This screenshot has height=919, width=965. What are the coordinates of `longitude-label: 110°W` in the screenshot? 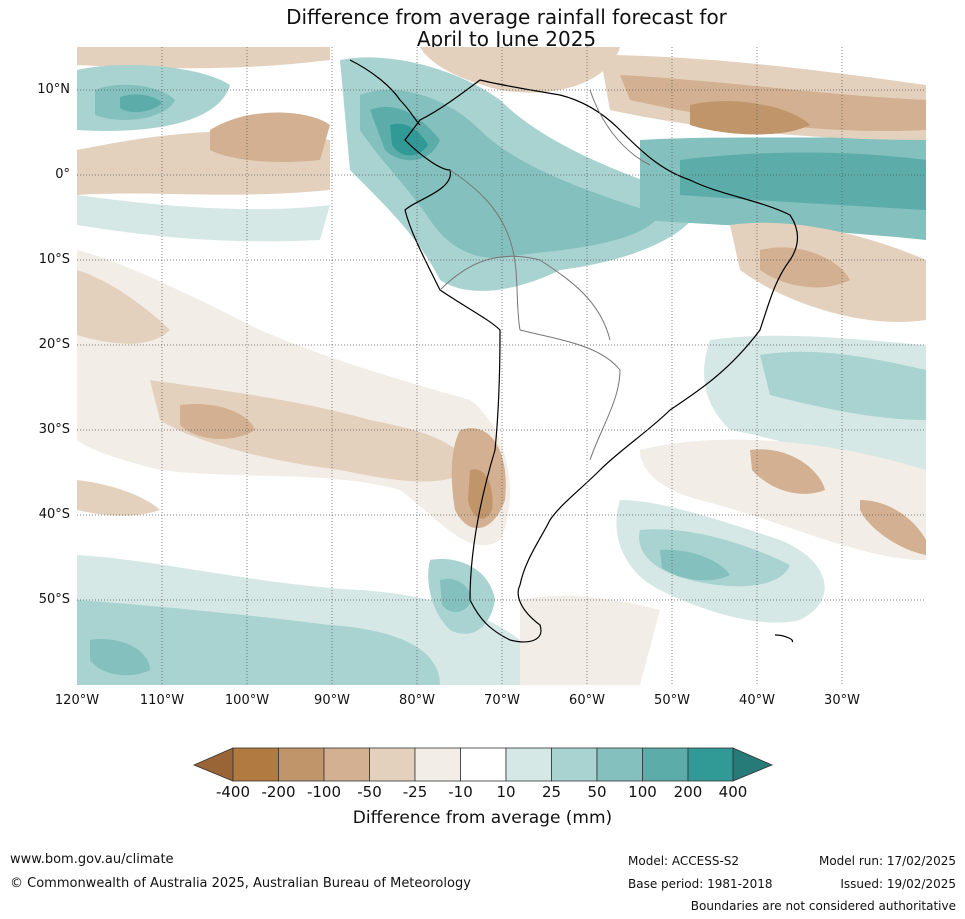 It's located at (162, 700).